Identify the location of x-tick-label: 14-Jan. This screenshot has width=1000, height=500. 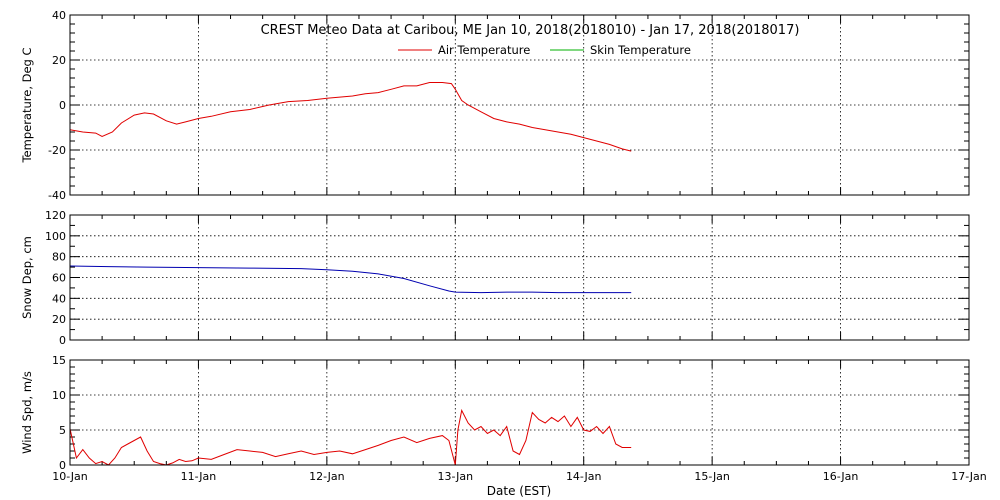
(584, 476).